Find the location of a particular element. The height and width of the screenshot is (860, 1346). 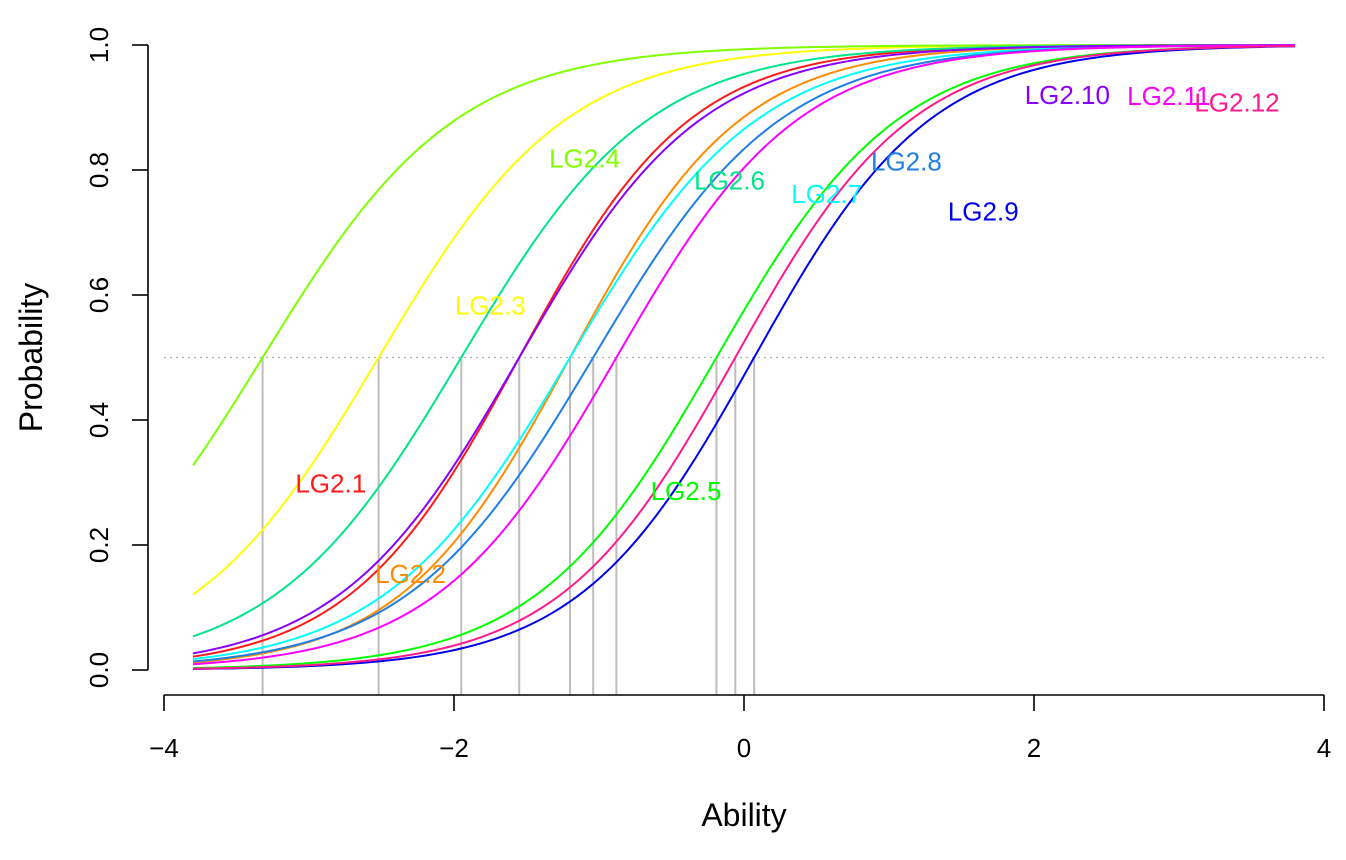

x-axis-title: Ability is located at coordinates (743, 815).